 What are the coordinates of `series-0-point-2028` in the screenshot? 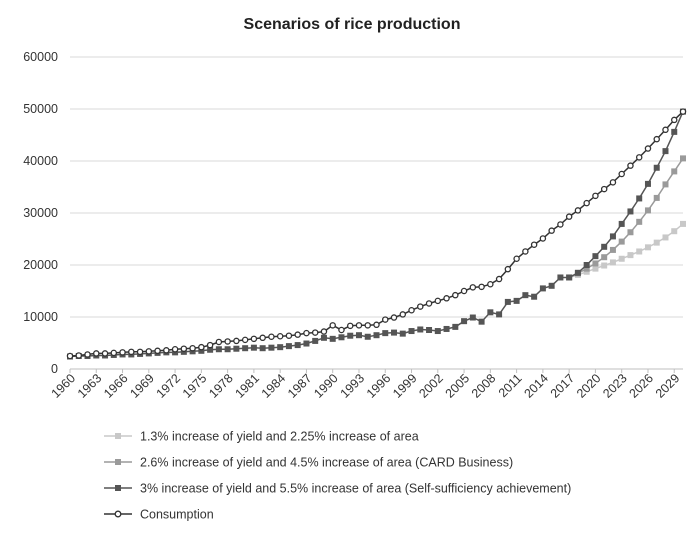 It's located at (665, 237).